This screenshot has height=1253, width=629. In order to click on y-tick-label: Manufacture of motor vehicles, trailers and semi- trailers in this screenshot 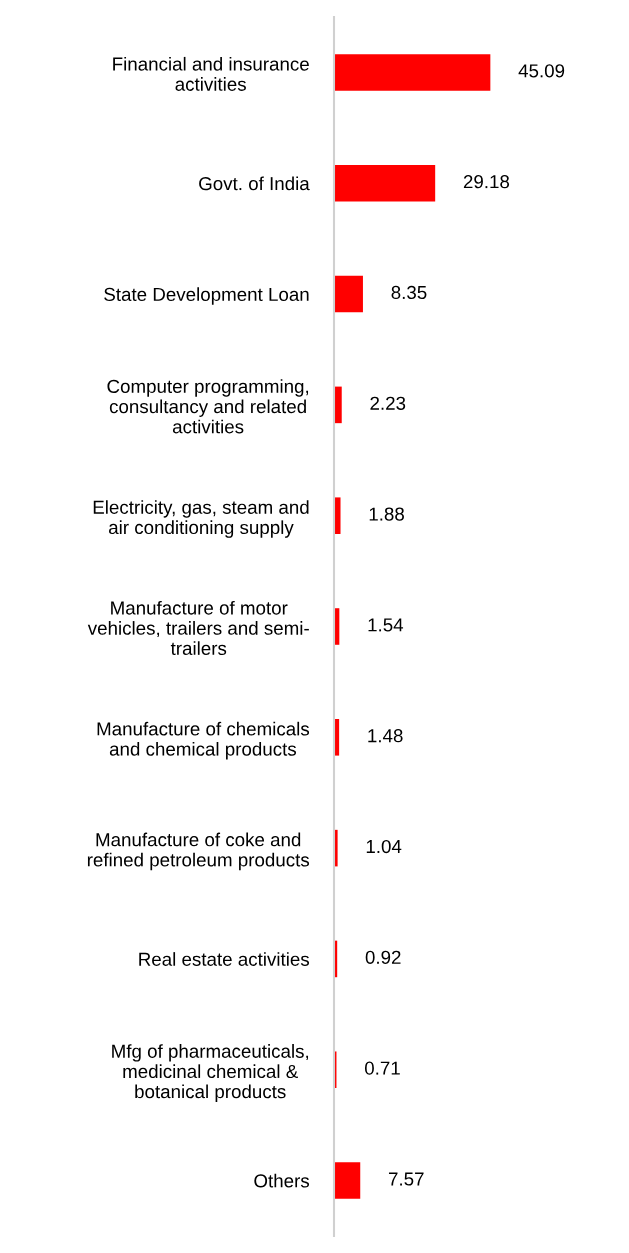, I will do `click(198, 628)`.